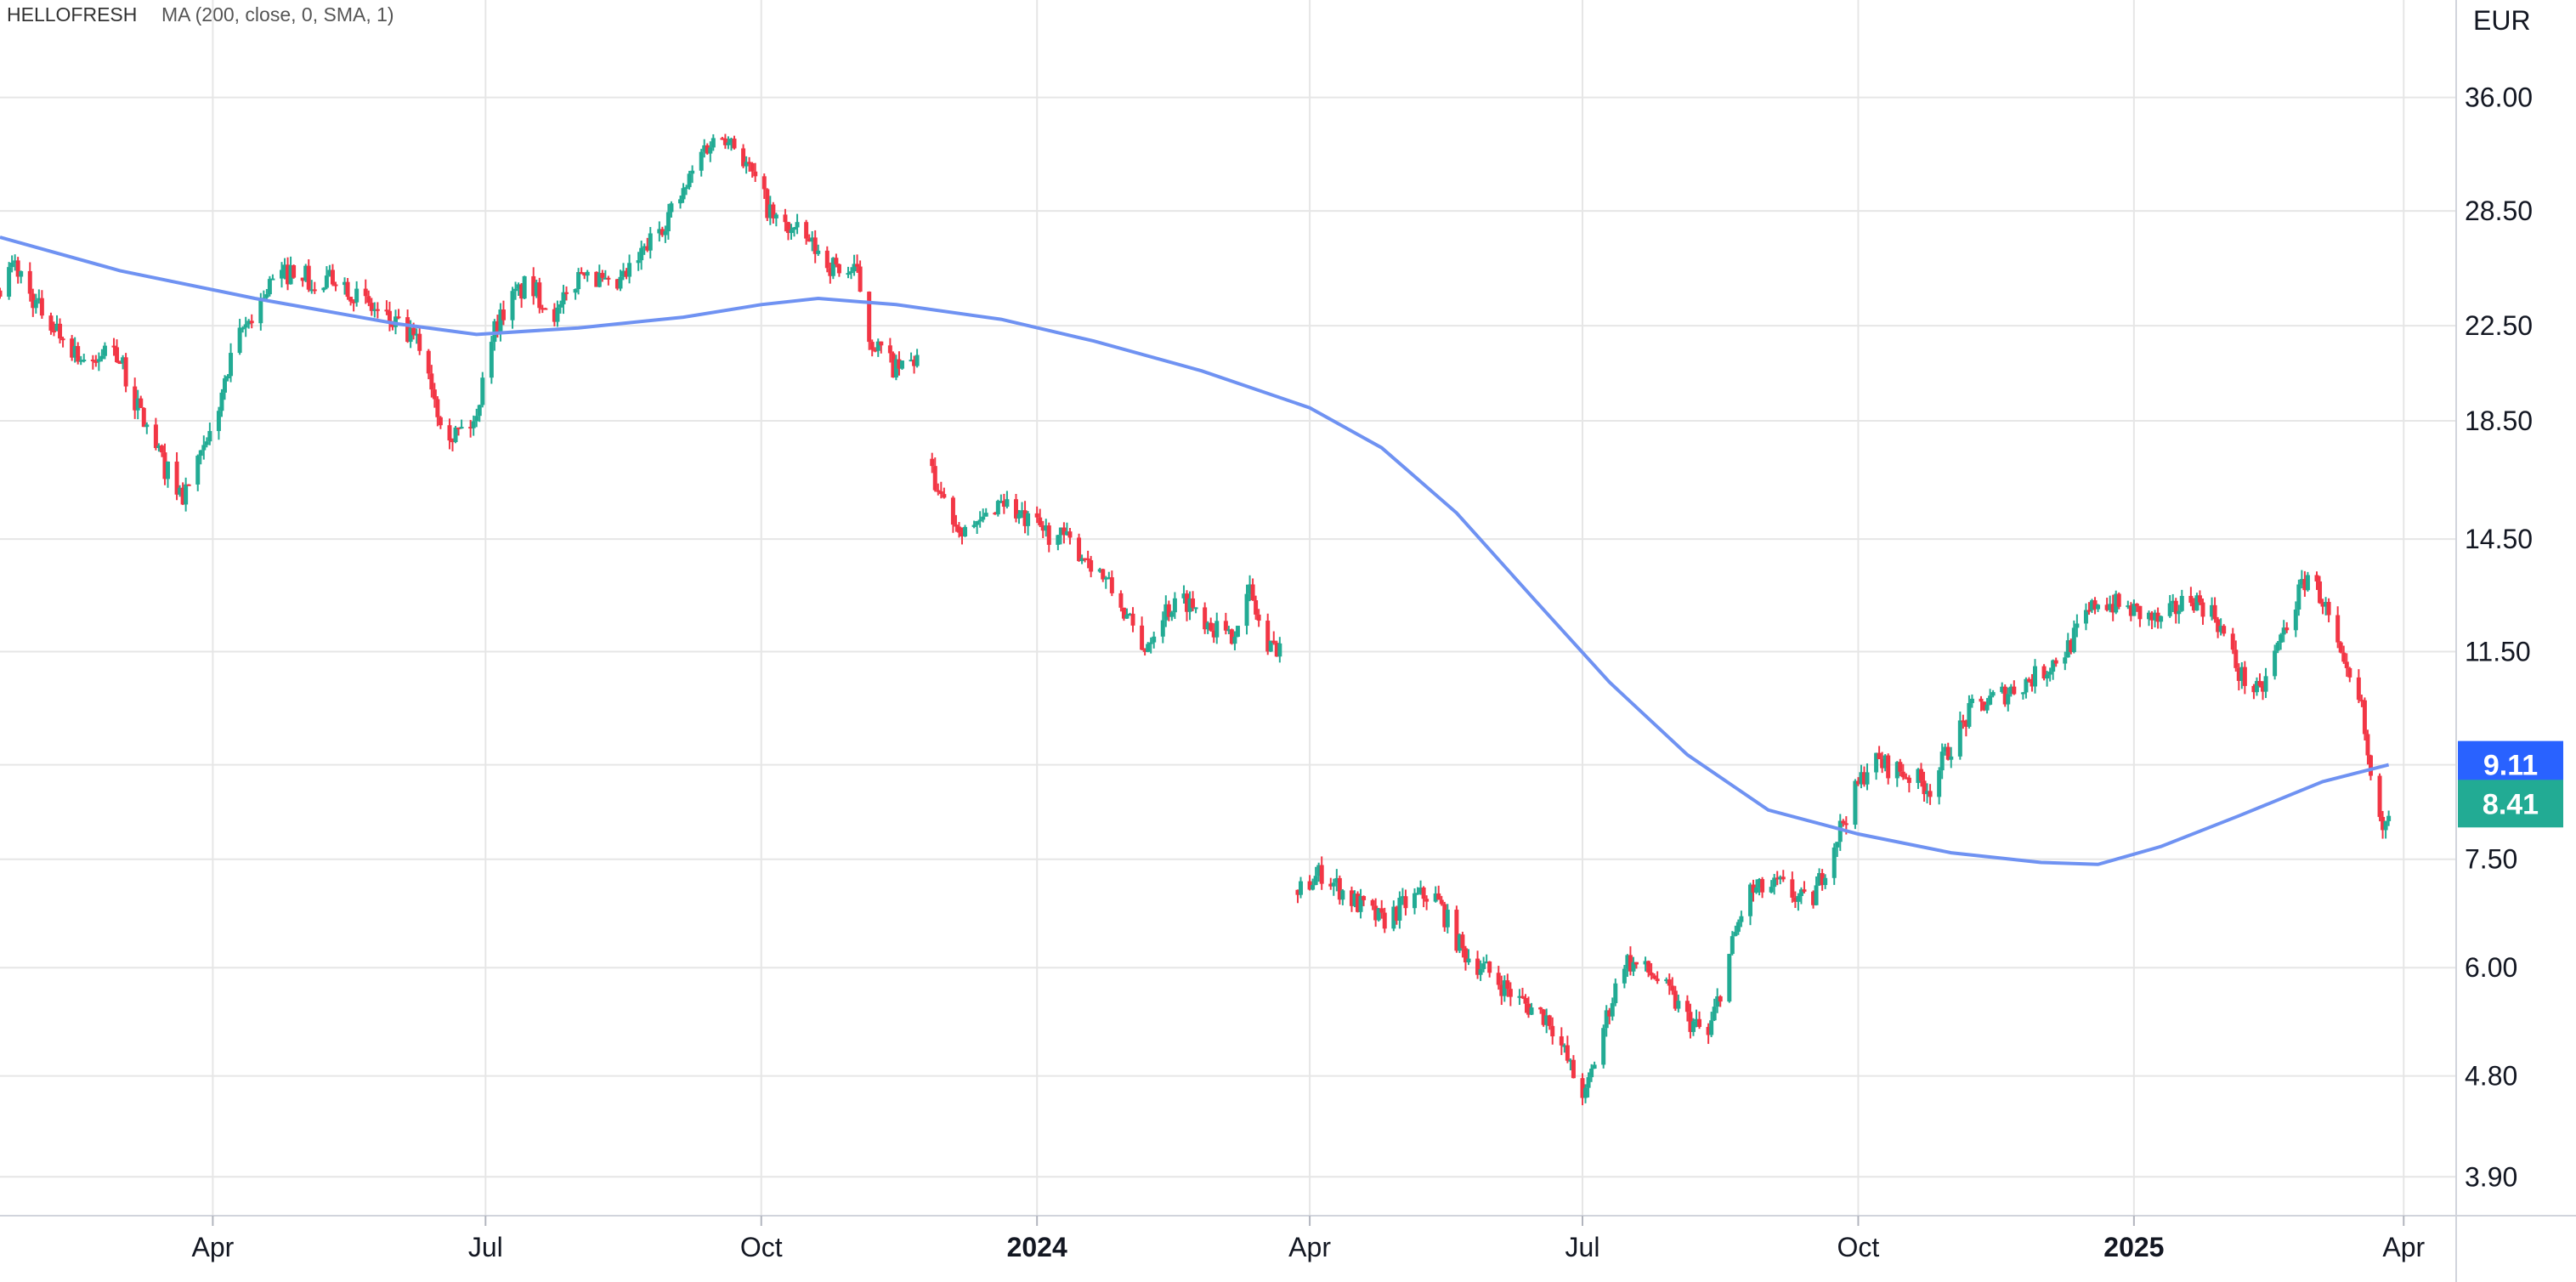  What do you see at coordinates (2499, 98) in the screenshot?
I see `y-tick-label: 36.00` at bounding box center [2499, 98].